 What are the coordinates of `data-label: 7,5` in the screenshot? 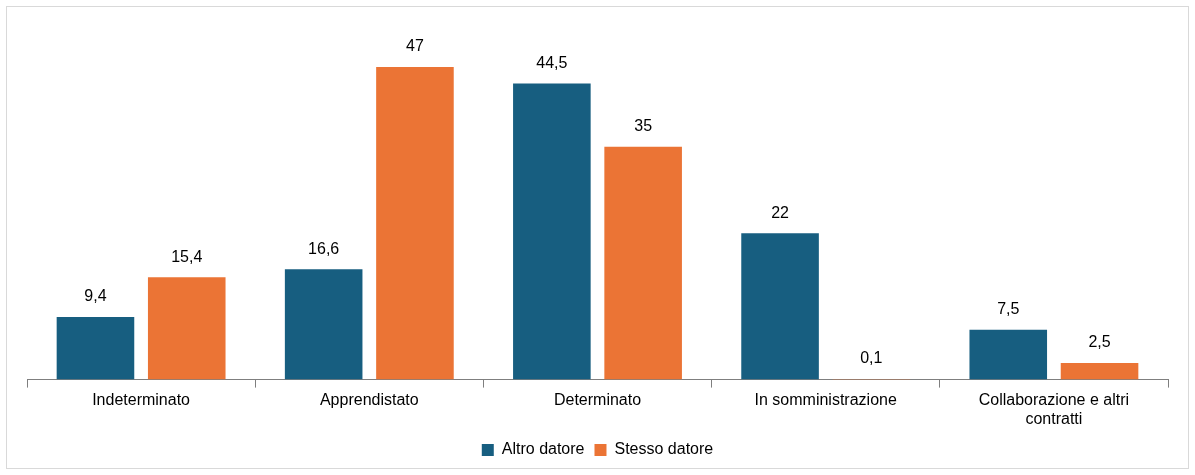 It's located at (1008, 309).